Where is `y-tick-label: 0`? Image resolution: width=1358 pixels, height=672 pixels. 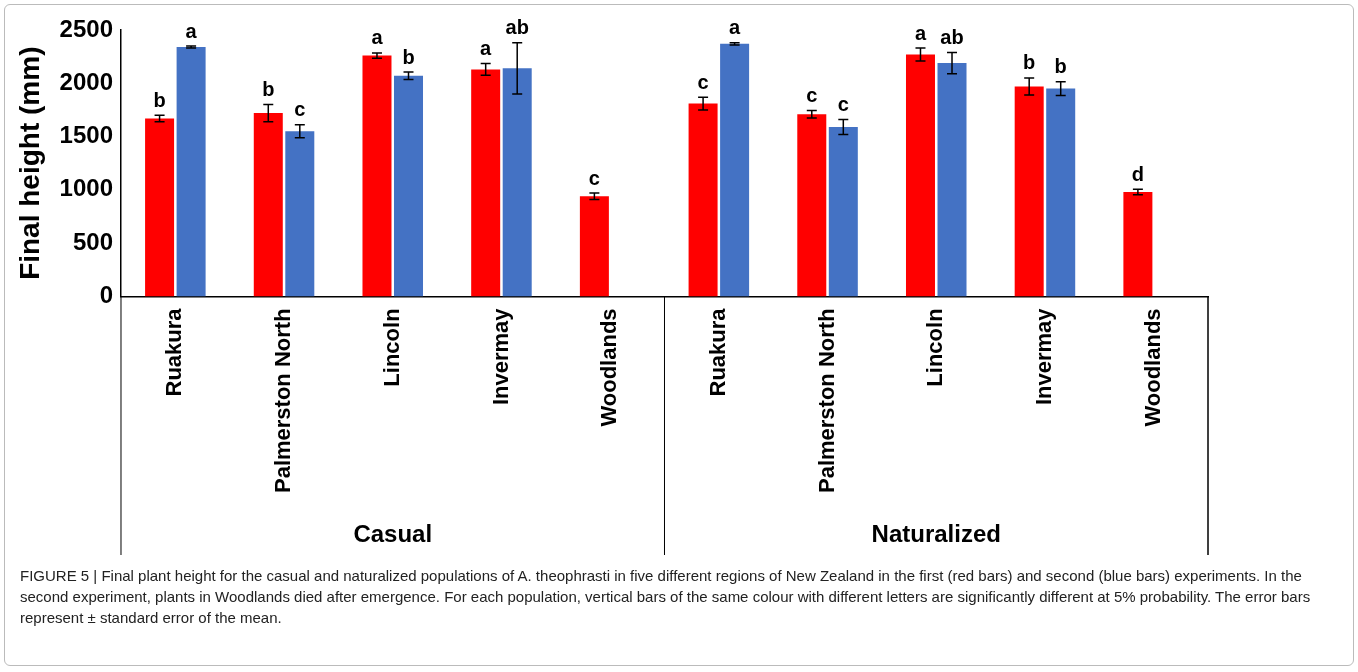
y-tick-label: 0 is located at coordinates (106, 295).